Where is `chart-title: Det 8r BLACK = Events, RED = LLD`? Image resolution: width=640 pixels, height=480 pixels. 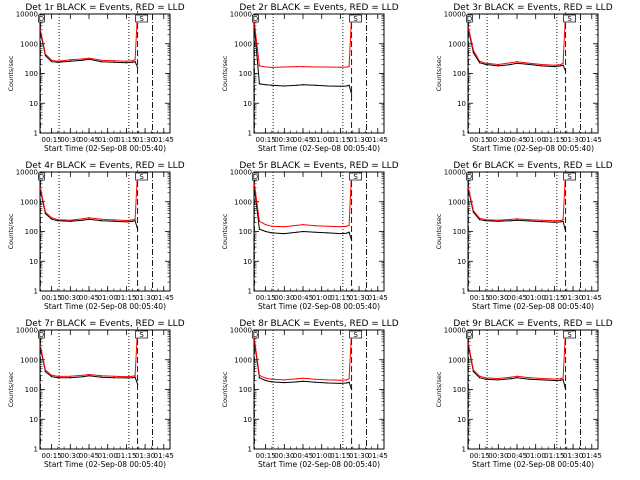 chart-title: Det 8r BLACK = Events, RED = LLD is located at coordinates (318, 324).